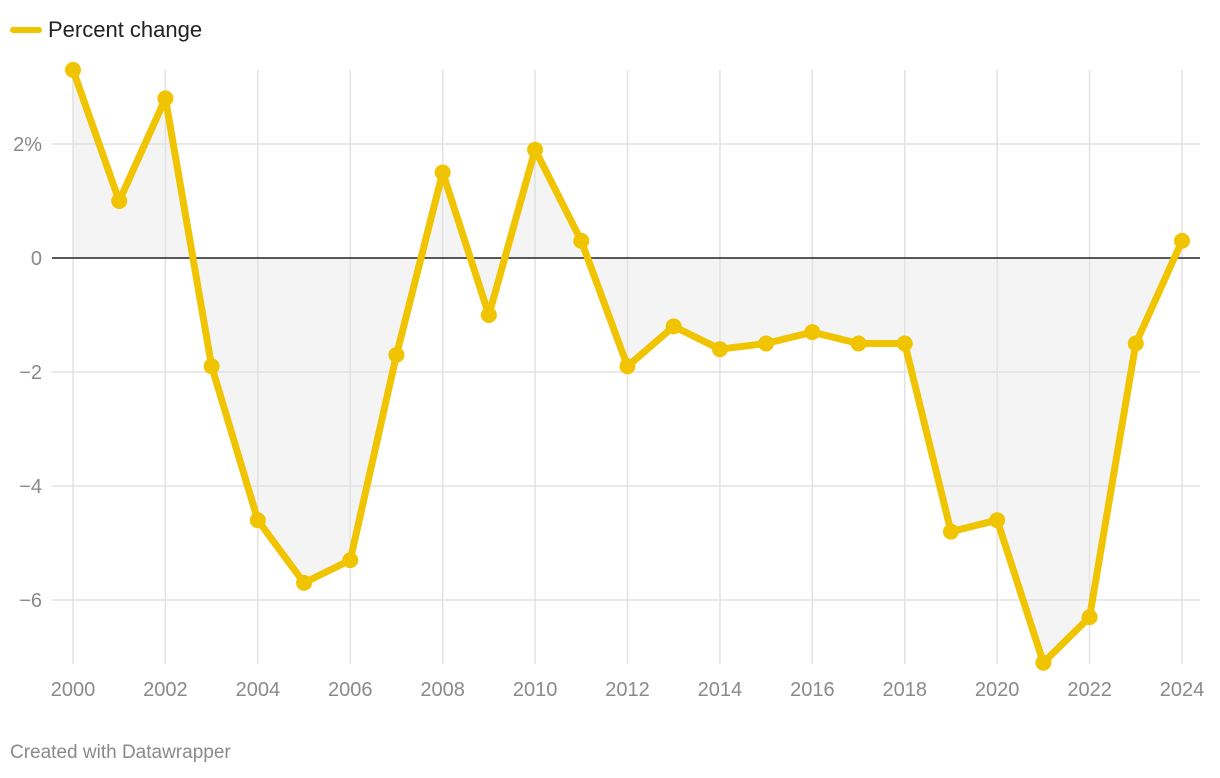 Image resolution: width=1220 pixels, height=778 pixels. What do you see at coordinates (997, 690) in the screenshot?
I see `x-tick-label: 2020` at bounding box center [997, 690].